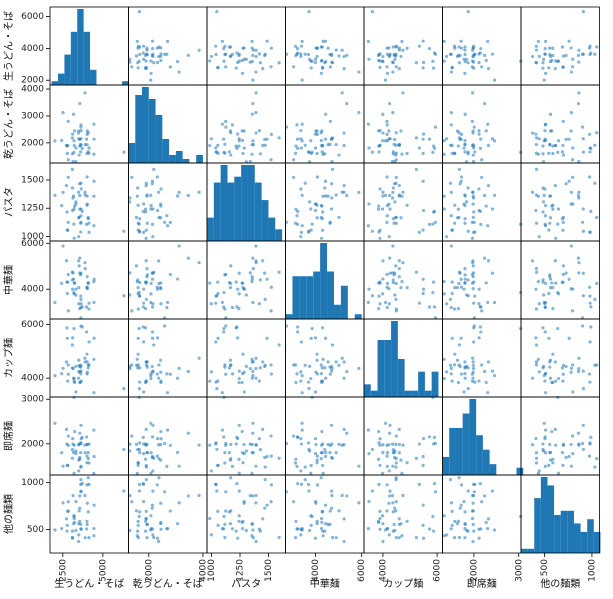 Image resolution: width=613 pixels, height=599 pixels. What do you see at coordinates (8, 272) in the screenshot?
I see `y-variable-labels: 生うどん・そば 乾うどん・そば パスタ 中華麺 カップ麺 即席麺 他の麺類` at bounding box center [8, 272].